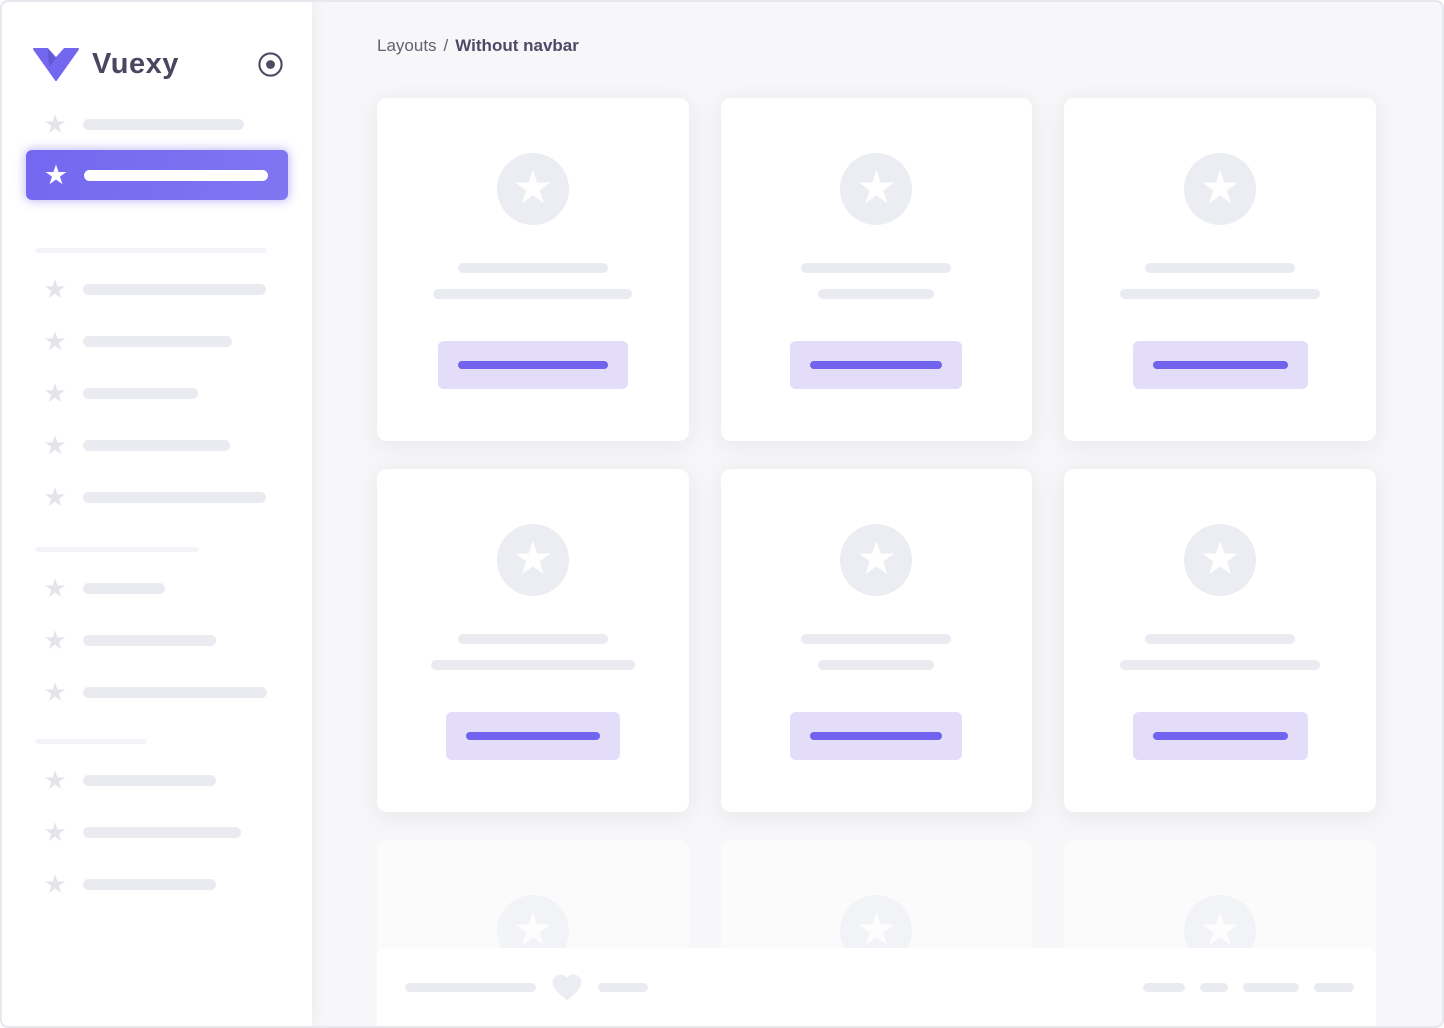  I want to click on sidebar-item-active: ★, so click(157, 175).